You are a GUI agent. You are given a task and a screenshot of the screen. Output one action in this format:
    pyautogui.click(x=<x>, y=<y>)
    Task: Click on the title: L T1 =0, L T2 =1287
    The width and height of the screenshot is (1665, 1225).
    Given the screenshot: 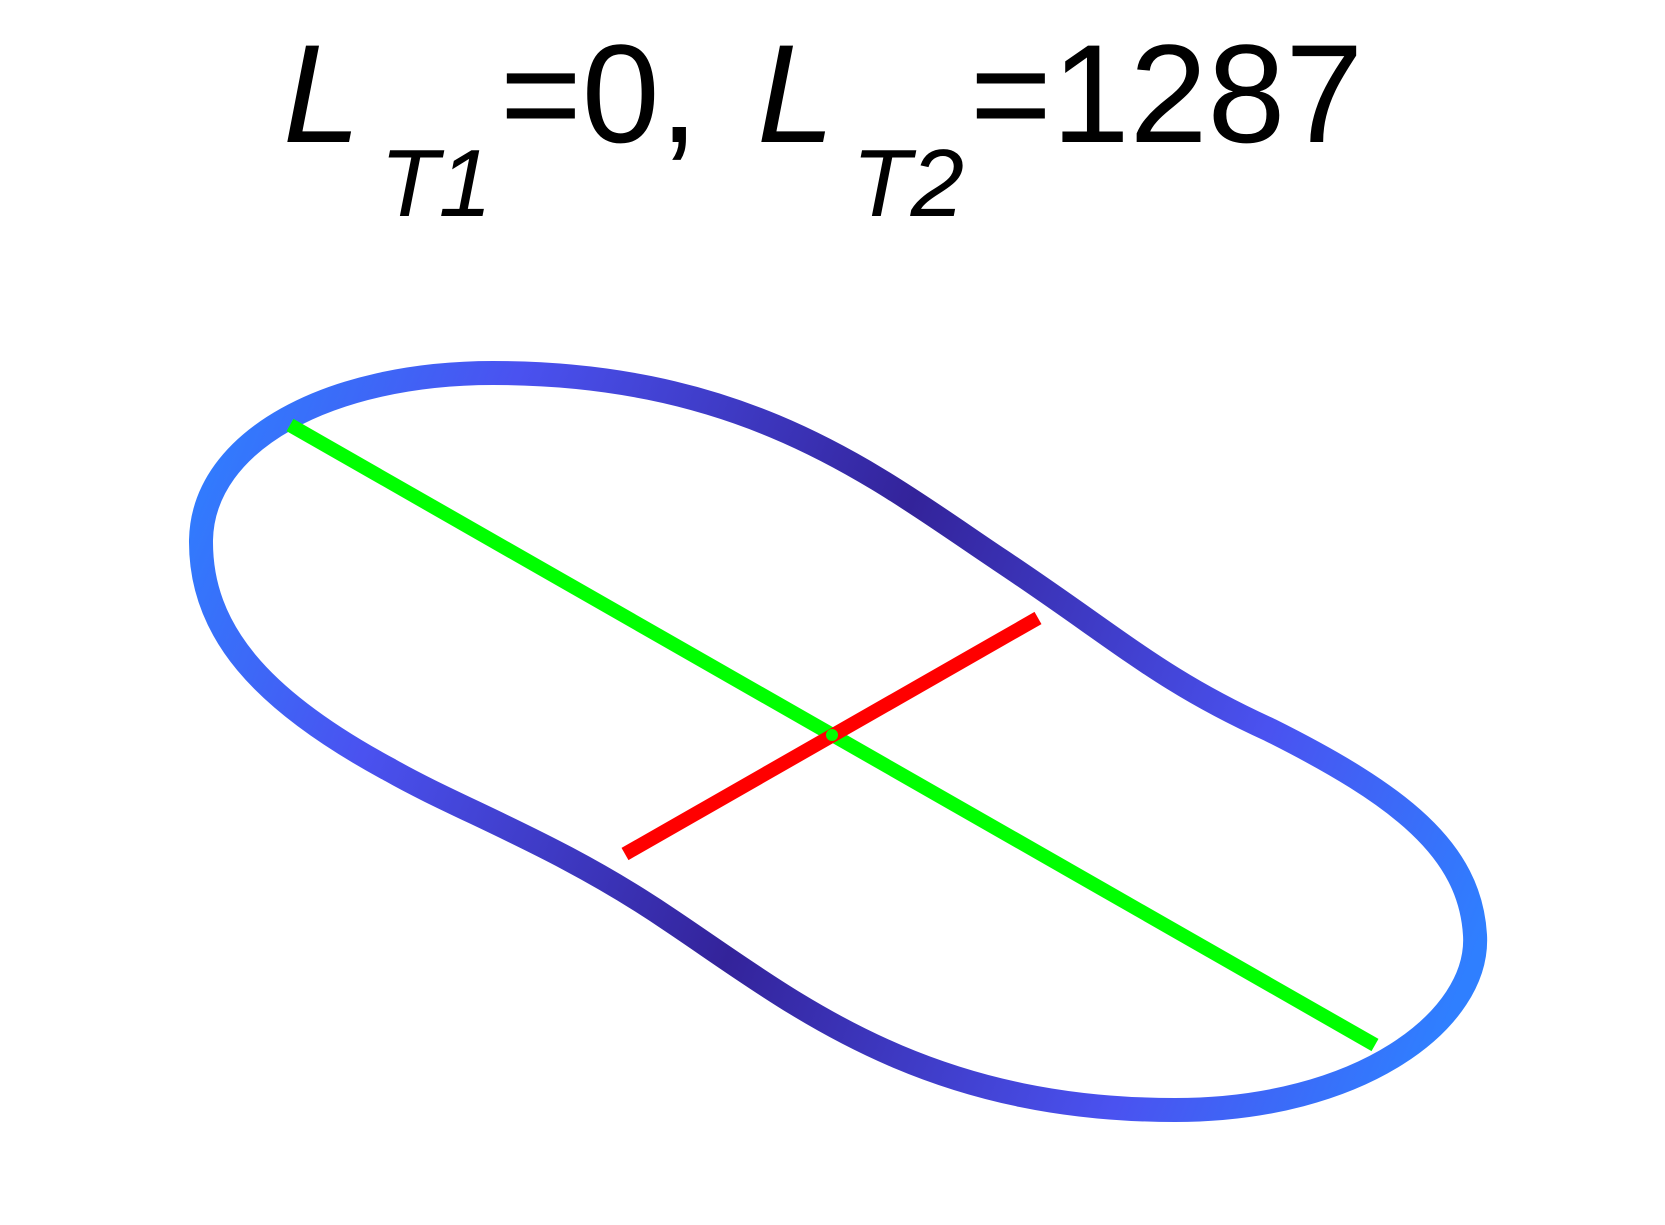 What is the action you would take?
    pyautogui.click(x=823, y=126)
    